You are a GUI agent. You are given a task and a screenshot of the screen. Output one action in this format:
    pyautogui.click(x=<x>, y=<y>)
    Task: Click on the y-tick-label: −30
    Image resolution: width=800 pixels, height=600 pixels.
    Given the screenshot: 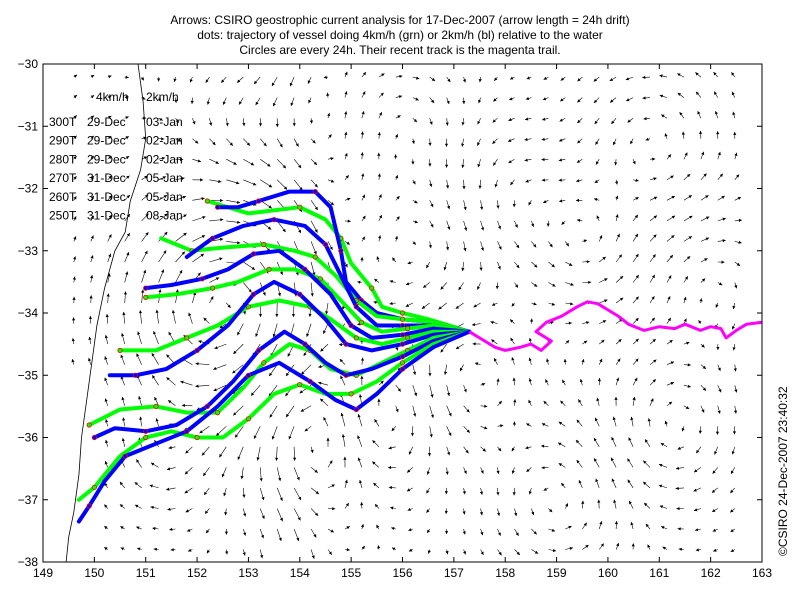 What is the action you would take?
    pyautogui.click(x=28, y=64)
    